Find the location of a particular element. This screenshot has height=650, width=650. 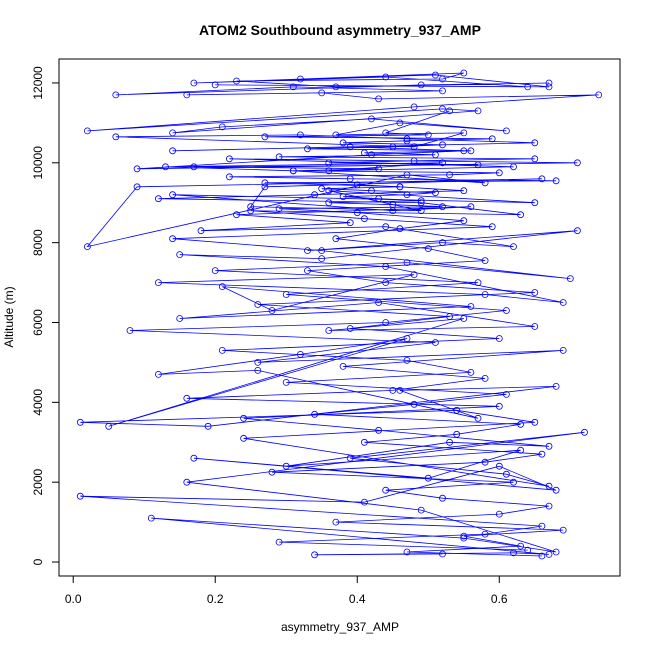

x-tick-label: 0.4 is located at coordinates (357, 599).